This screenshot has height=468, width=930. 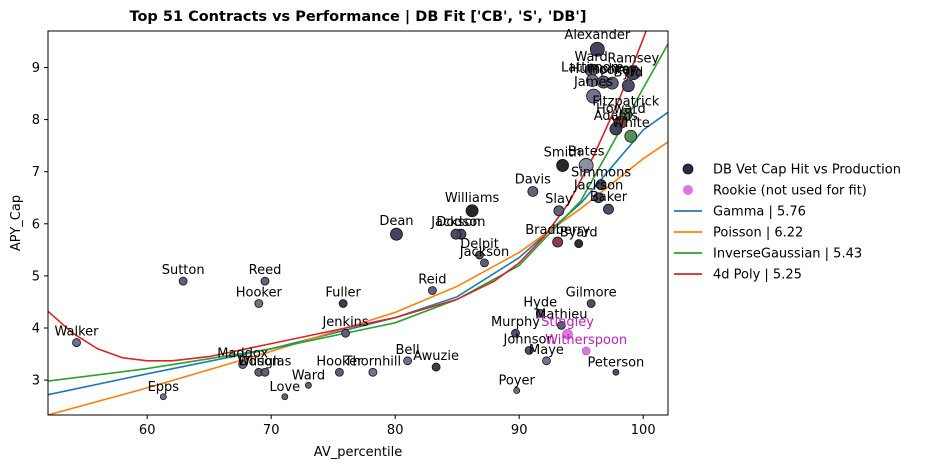 What do you see at coordinates (546, 350) in the screenshot?
I see `point-label: Maye` at bounding box center [546, 350].